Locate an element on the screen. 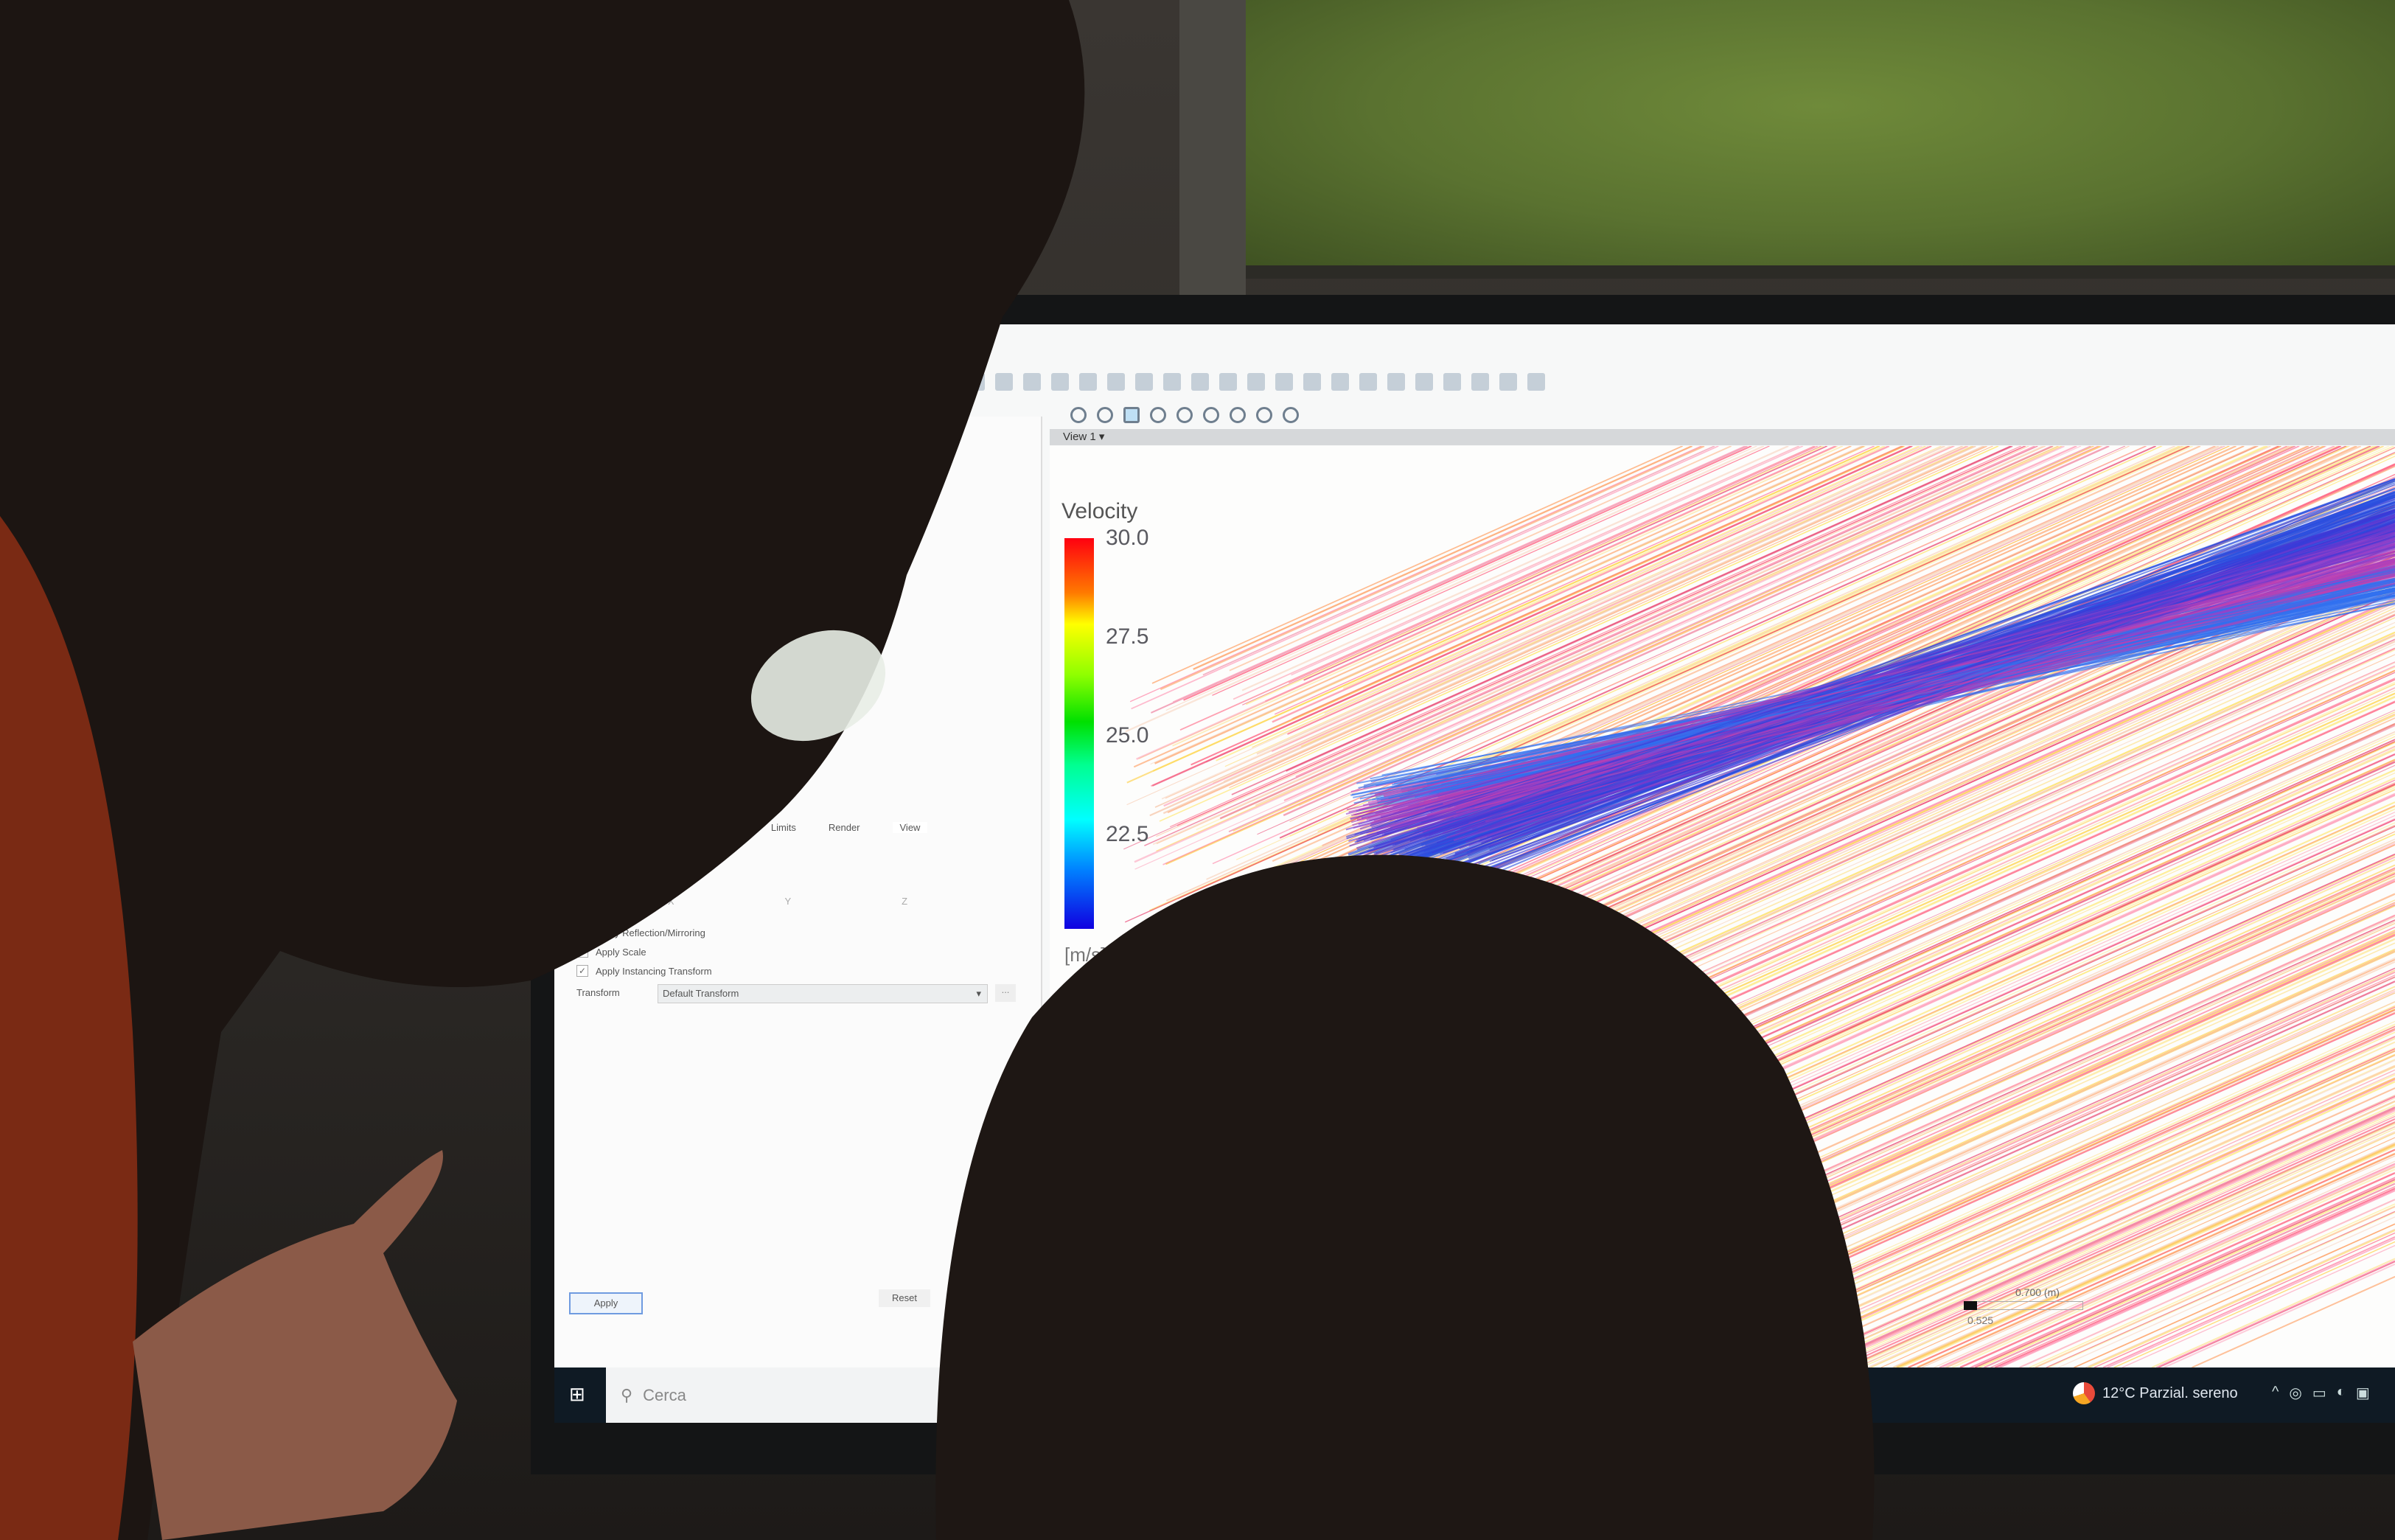 The width and height of the screenshot is (2395, 1540). apply-button: Apply is located at coordinates (606, 1303).